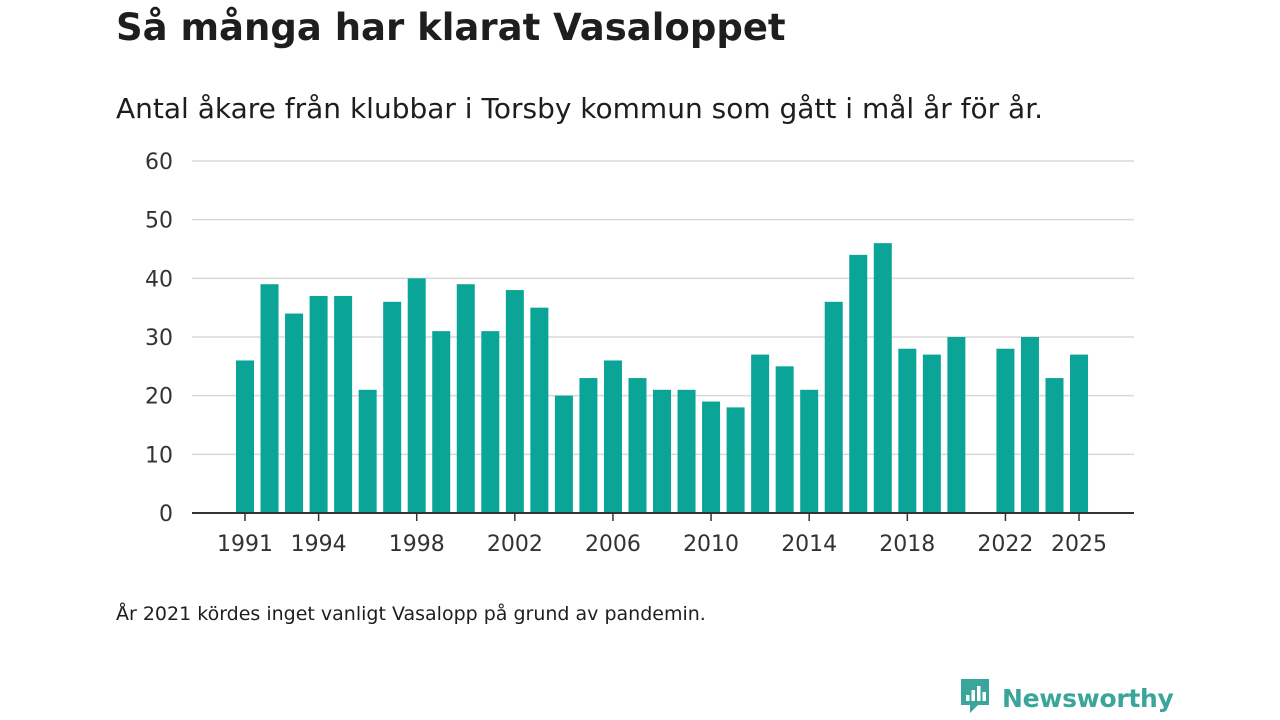  What do you see at coordinates (663, 516) in the screenshot?
I see `x-axis` at bounding box center [663, 516].